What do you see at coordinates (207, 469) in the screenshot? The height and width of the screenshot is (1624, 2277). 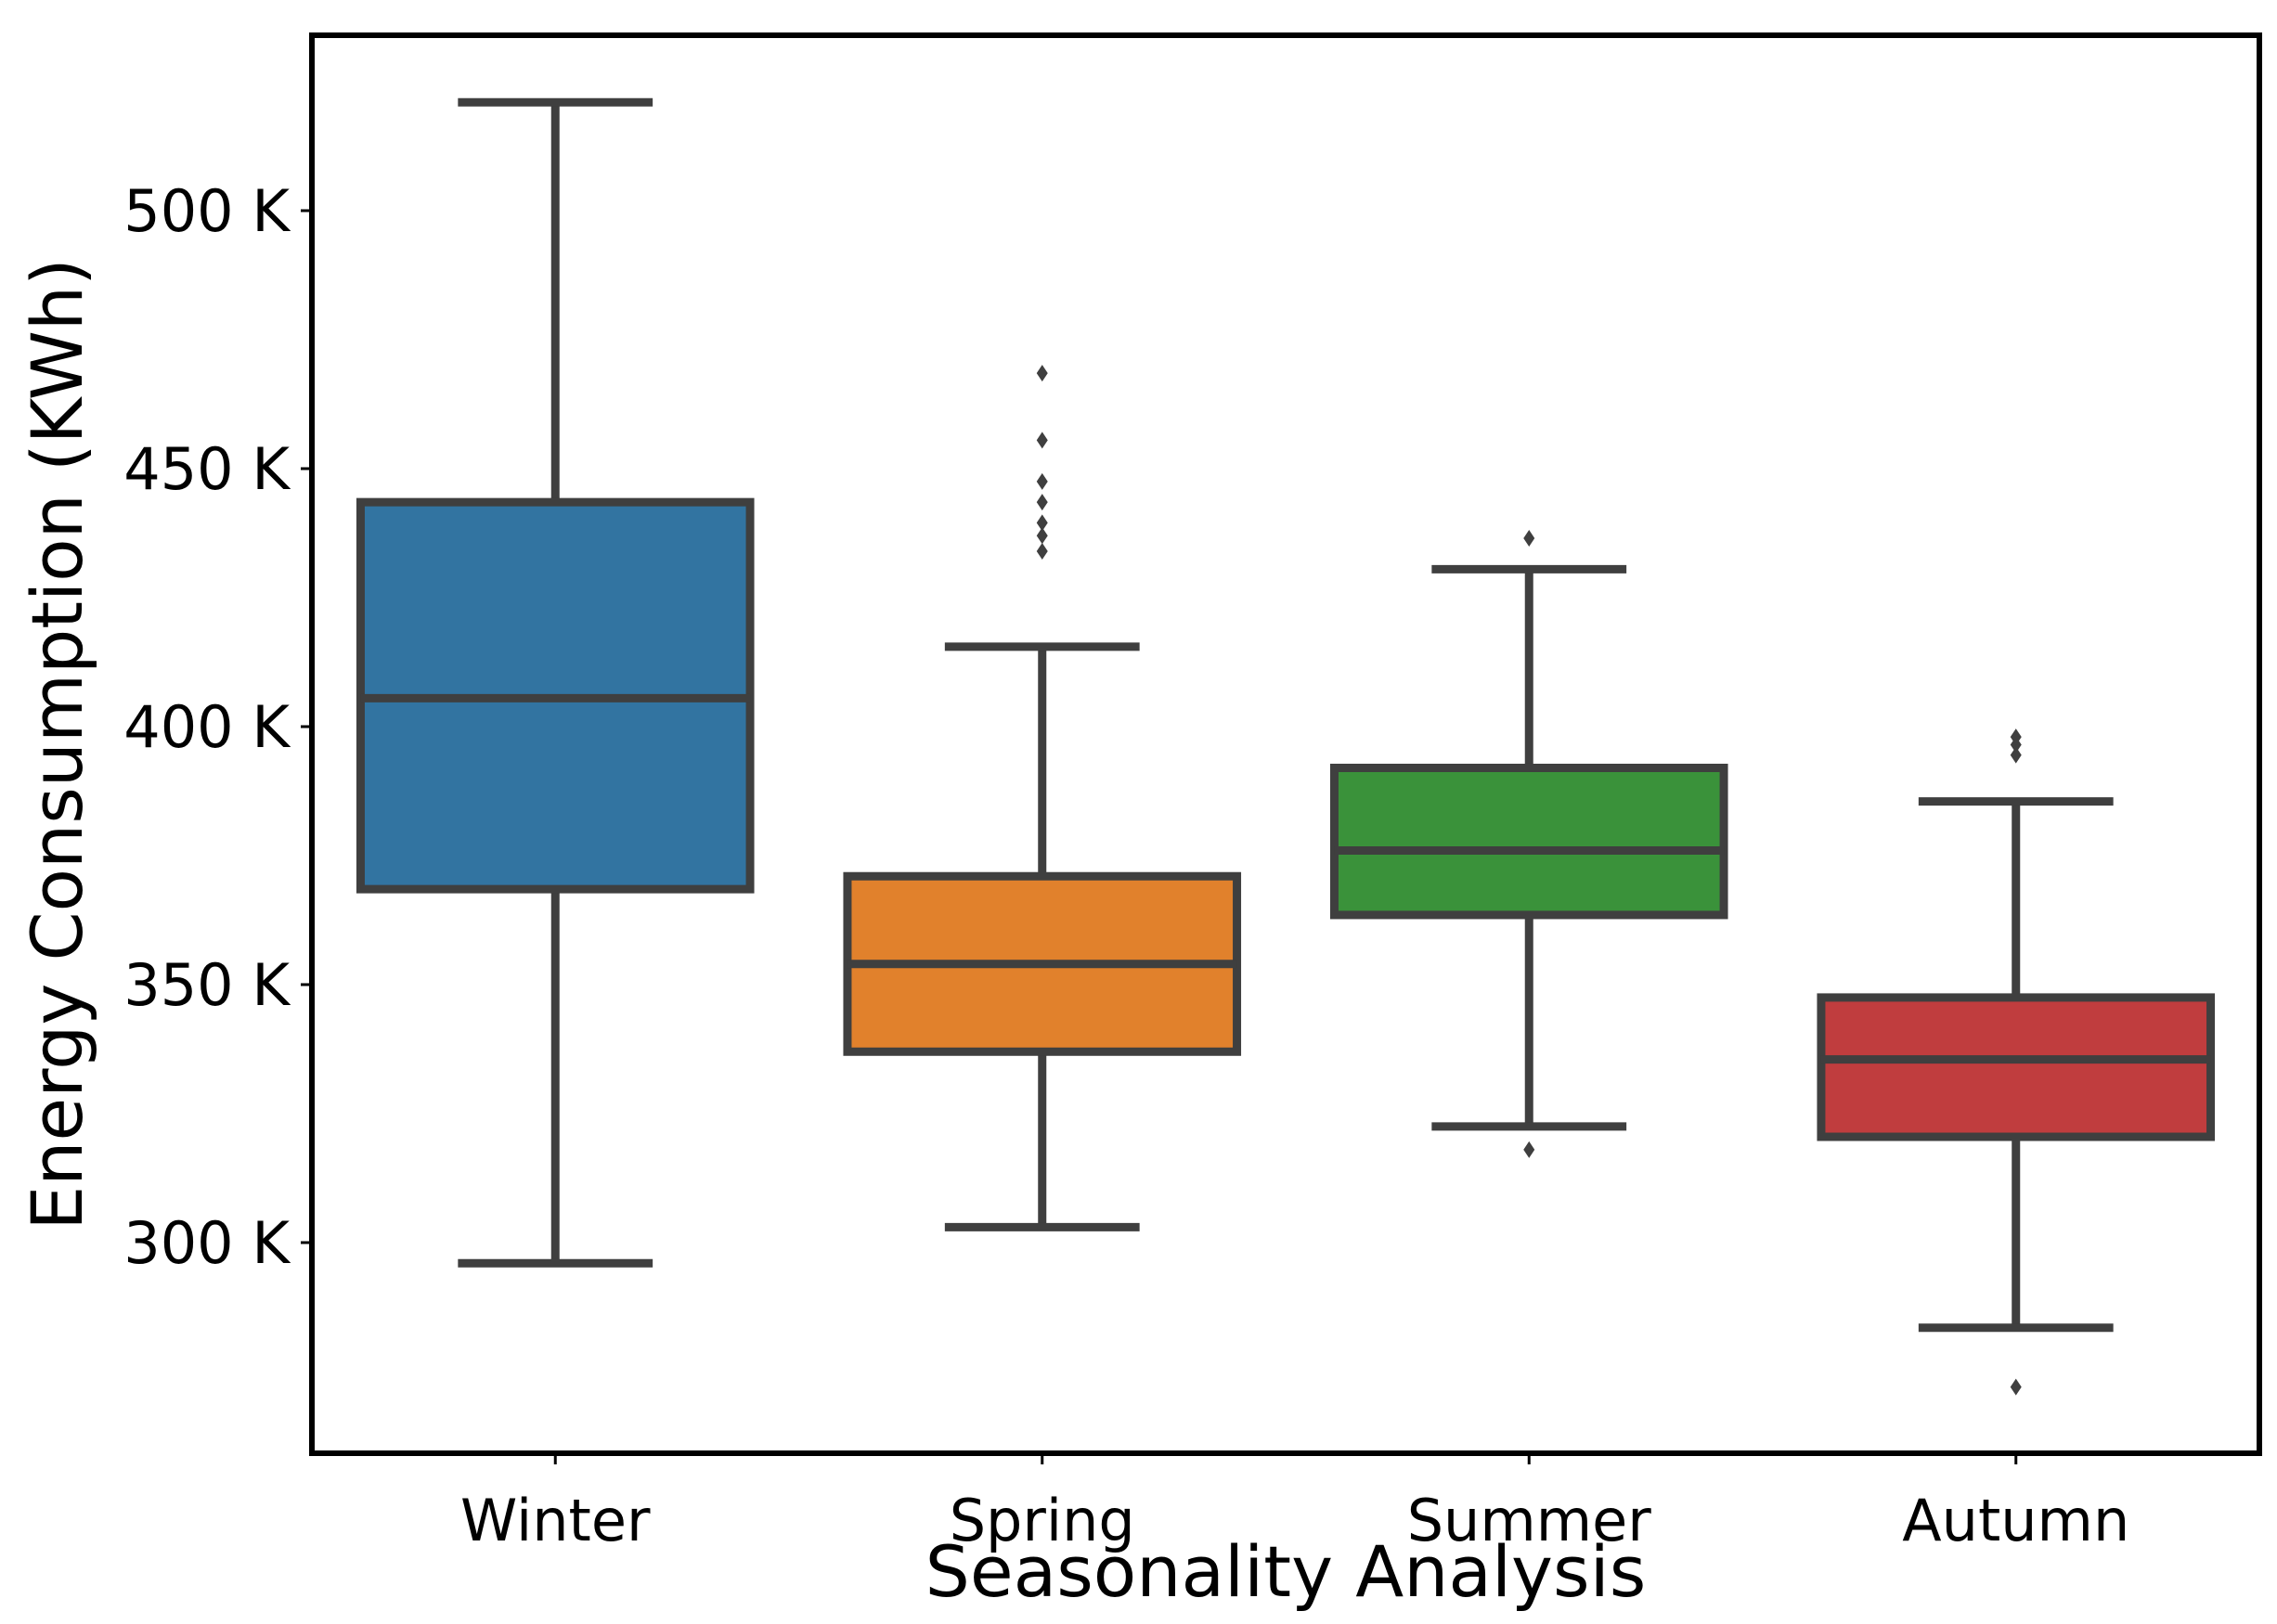 I see `y-tick-label: 450 K` at bounding box center [207, 469].